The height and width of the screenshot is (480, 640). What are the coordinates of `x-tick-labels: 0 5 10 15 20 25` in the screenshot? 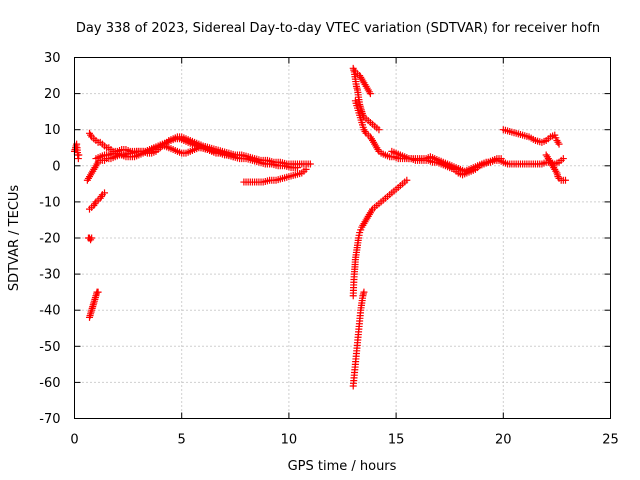 It's located at (344, 440).